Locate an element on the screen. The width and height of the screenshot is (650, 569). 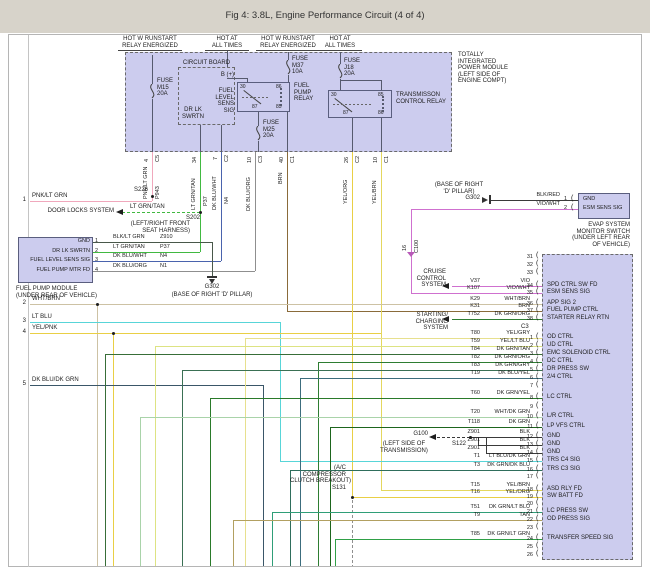
transmission-control-relay-terminal: 85 is located at coordinates (381, 95).